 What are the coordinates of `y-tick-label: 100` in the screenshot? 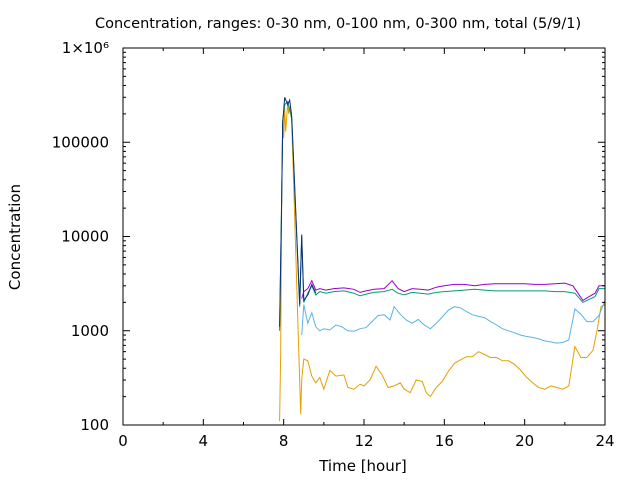 It's located at (94, 425).